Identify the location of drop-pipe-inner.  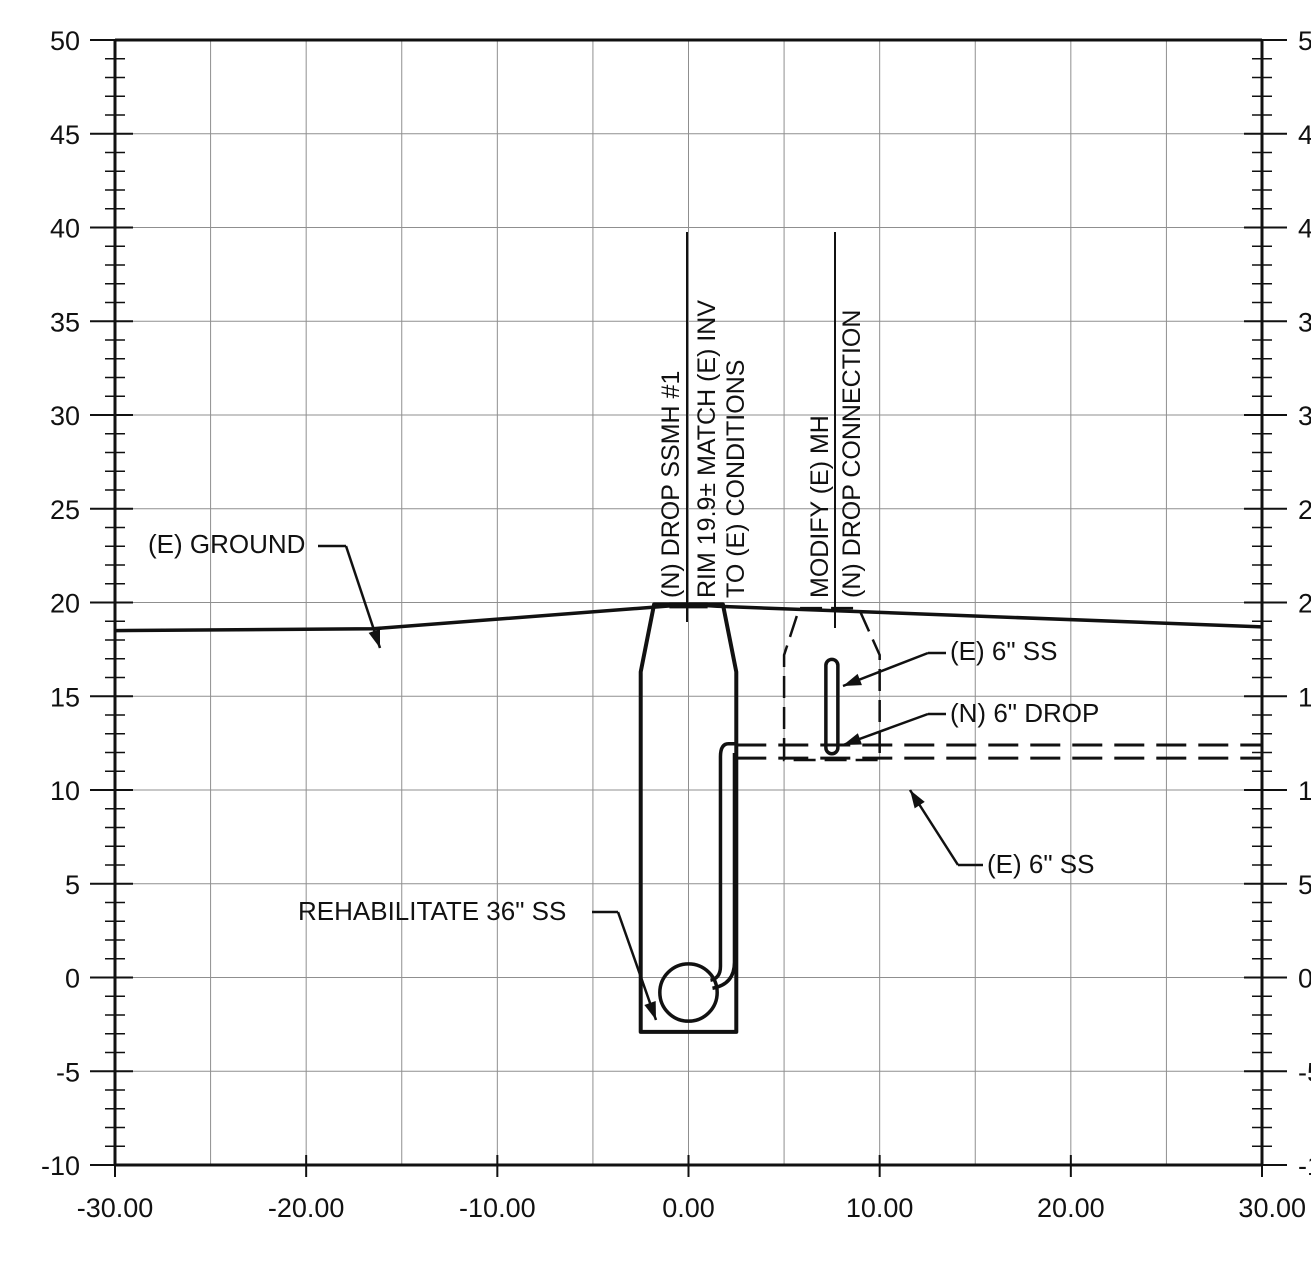
(723, 862).